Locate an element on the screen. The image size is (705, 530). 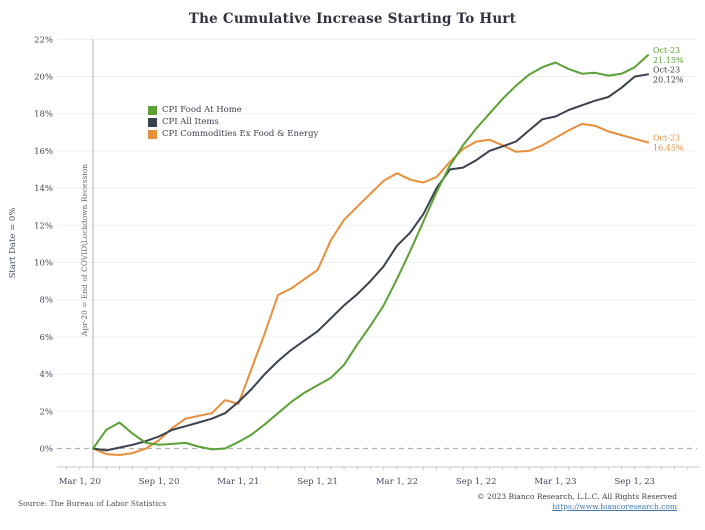
y-tick-label: 10% is located at coordinates (43, 264).